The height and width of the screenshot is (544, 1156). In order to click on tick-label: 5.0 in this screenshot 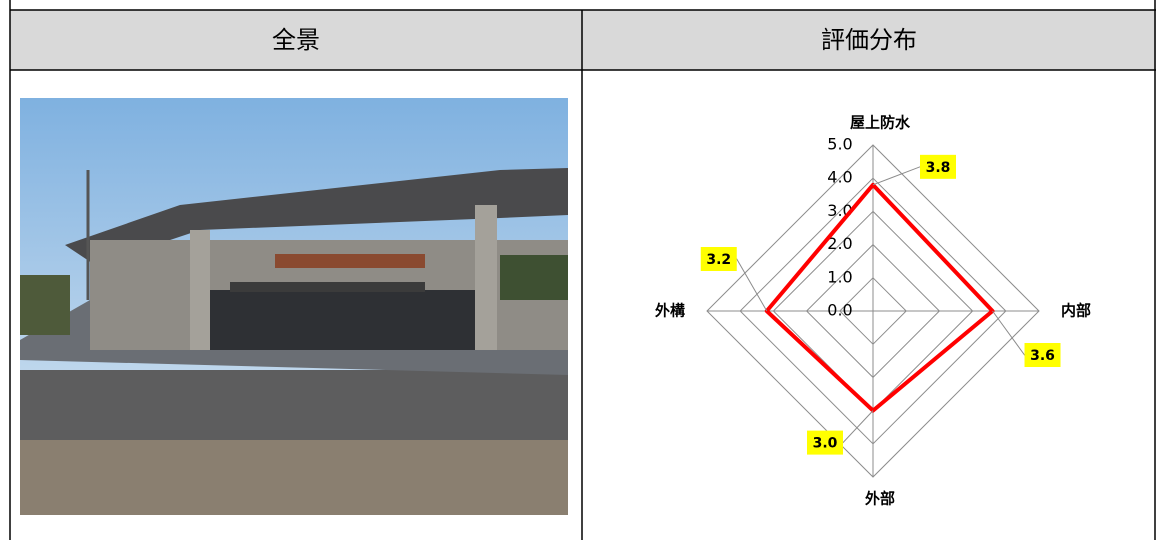, I will do `click(839, 144)`.